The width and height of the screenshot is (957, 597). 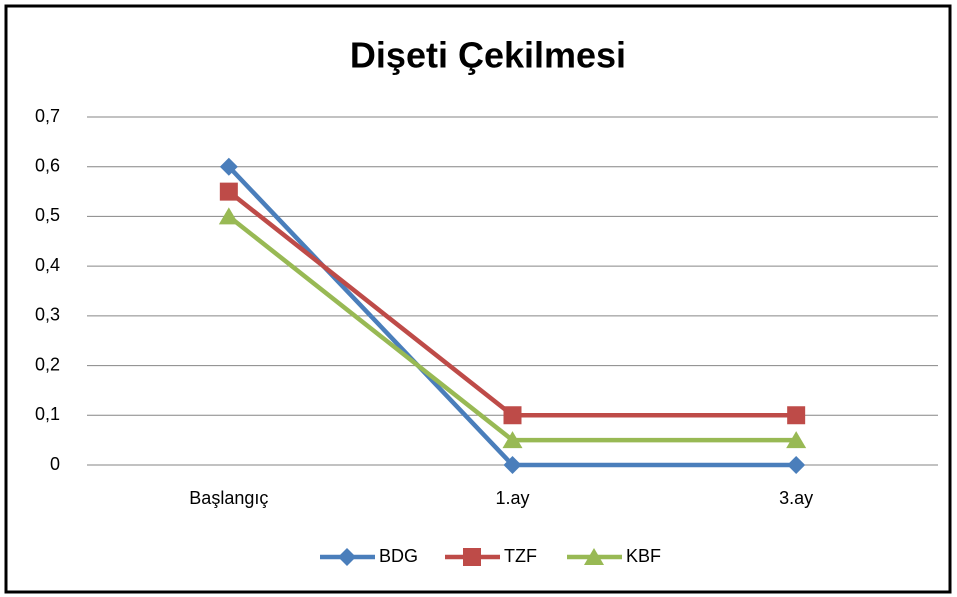 What do you see at coordinates (47, 215) in the screenshot?
I see `y-tick-label: 0,5` at bounding box center [47, 215].